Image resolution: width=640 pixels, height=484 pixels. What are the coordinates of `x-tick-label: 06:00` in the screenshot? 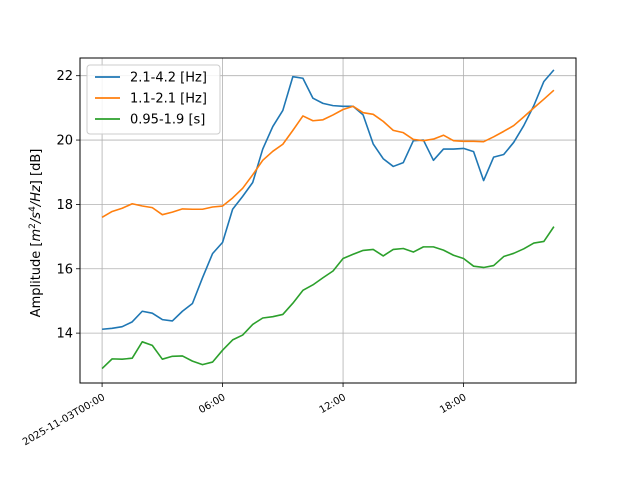 It's located at (212, 404).